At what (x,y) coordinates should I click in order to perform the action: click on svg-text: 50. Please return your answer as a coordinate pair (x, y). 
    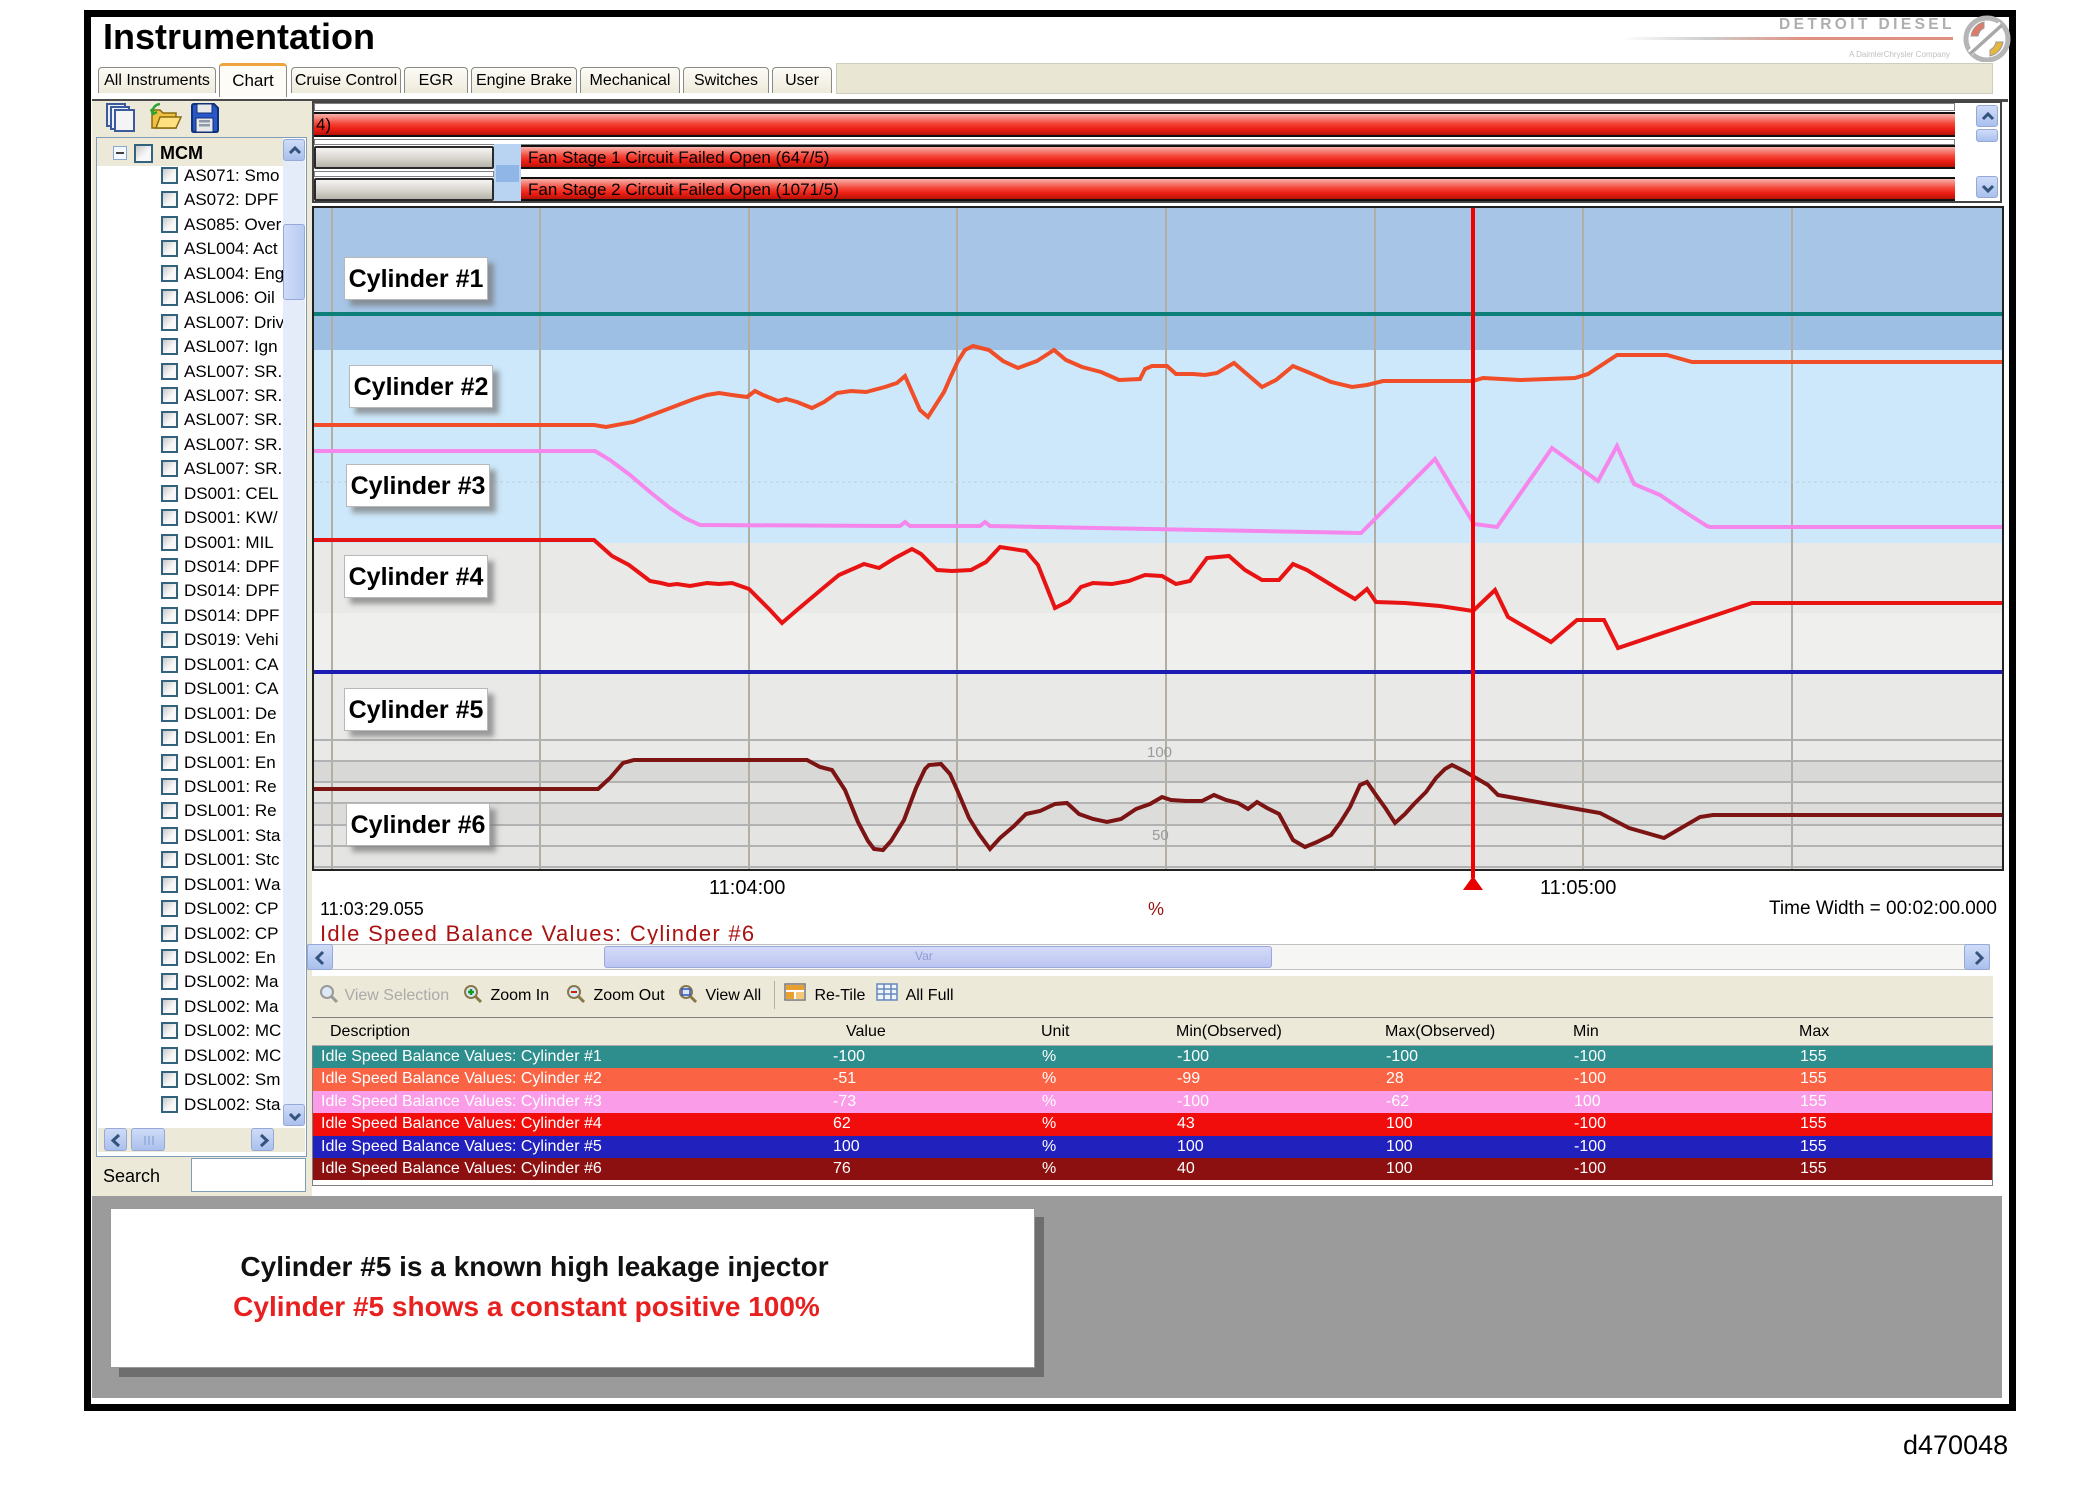
    Looking at the image, I should click on (1160, 835).